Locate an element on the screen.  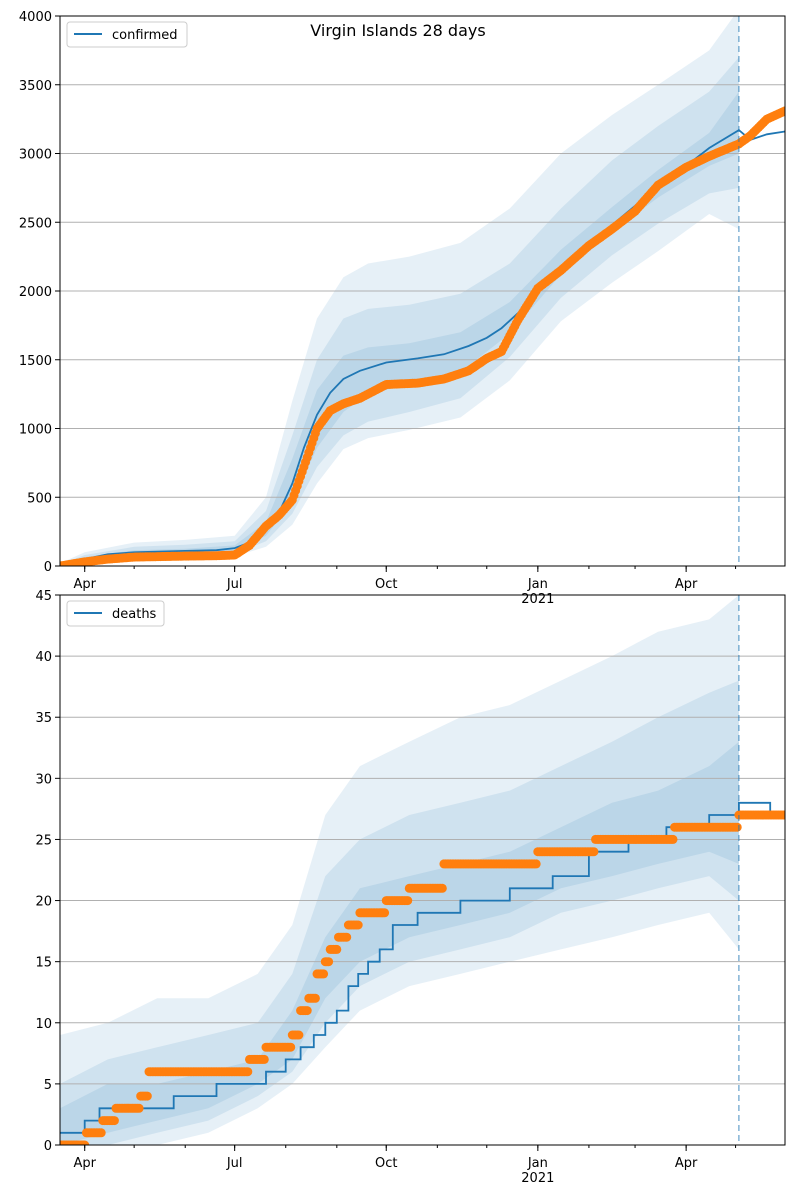
y-tick-label: 10 is located at coordinates (43, 1024).